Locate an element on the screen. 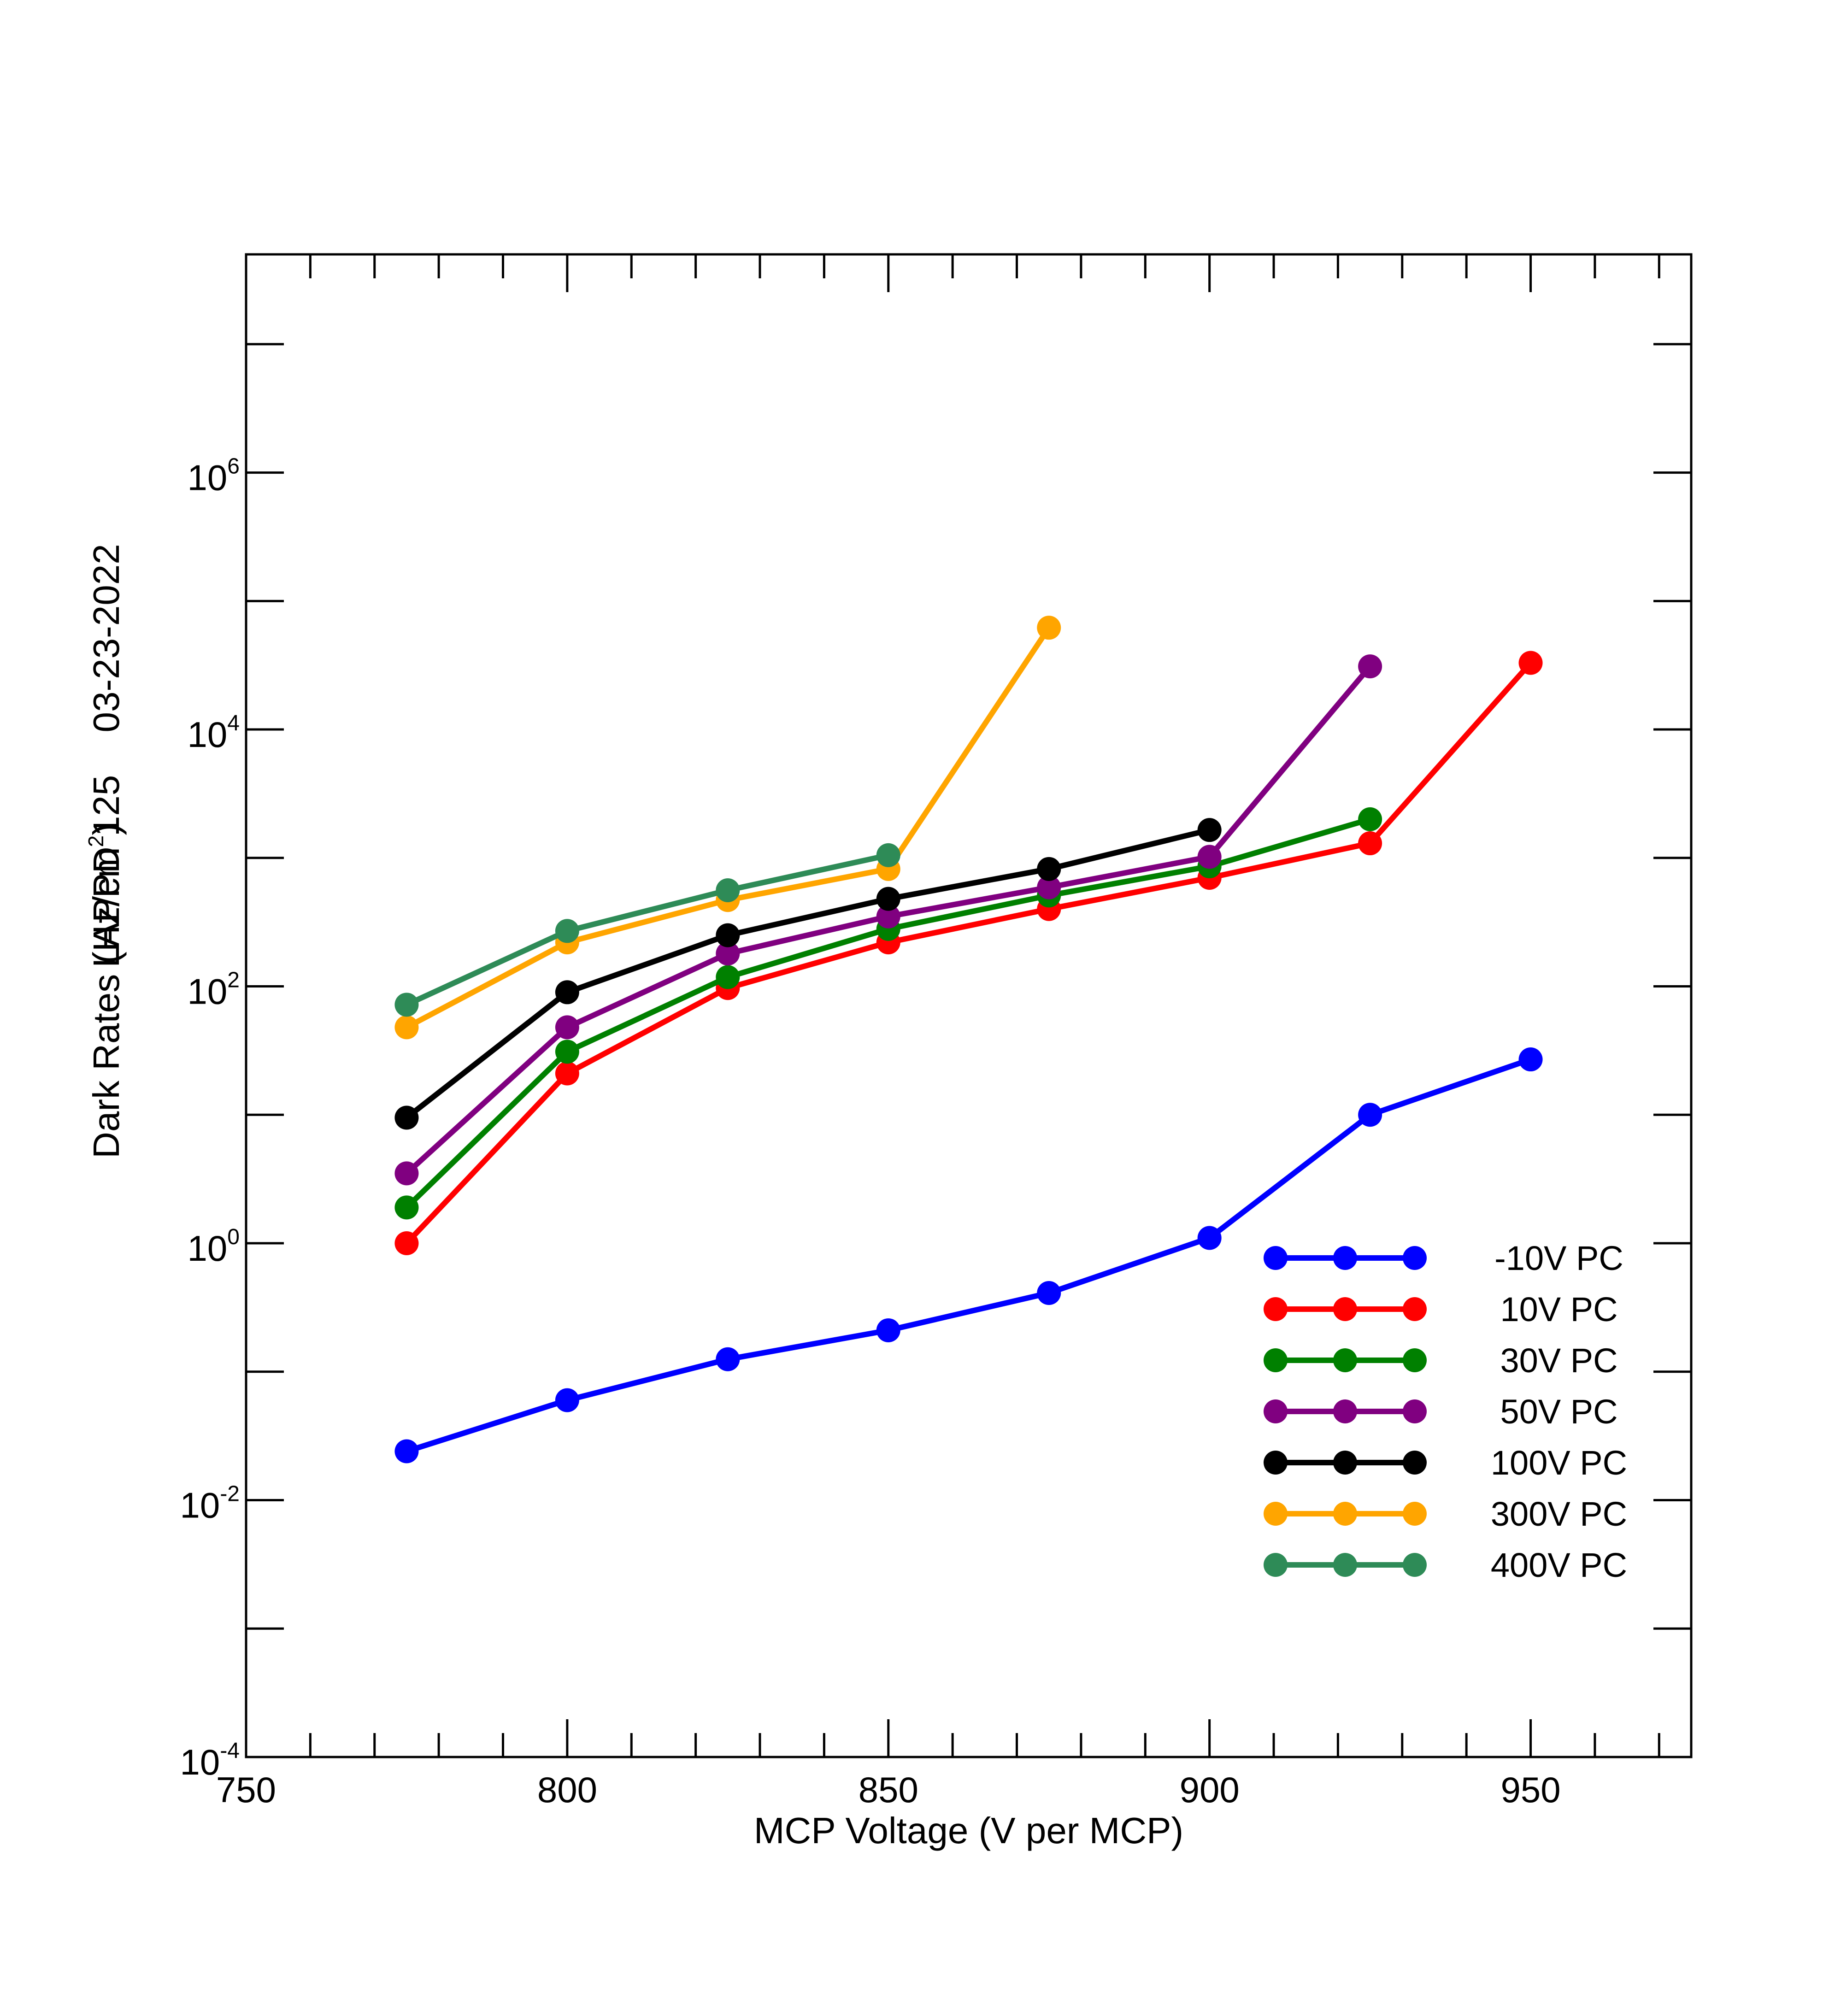 This screenshot has width=1829, height=2016. legend-item: 30V PC is located at coordinates (1441, 1360).